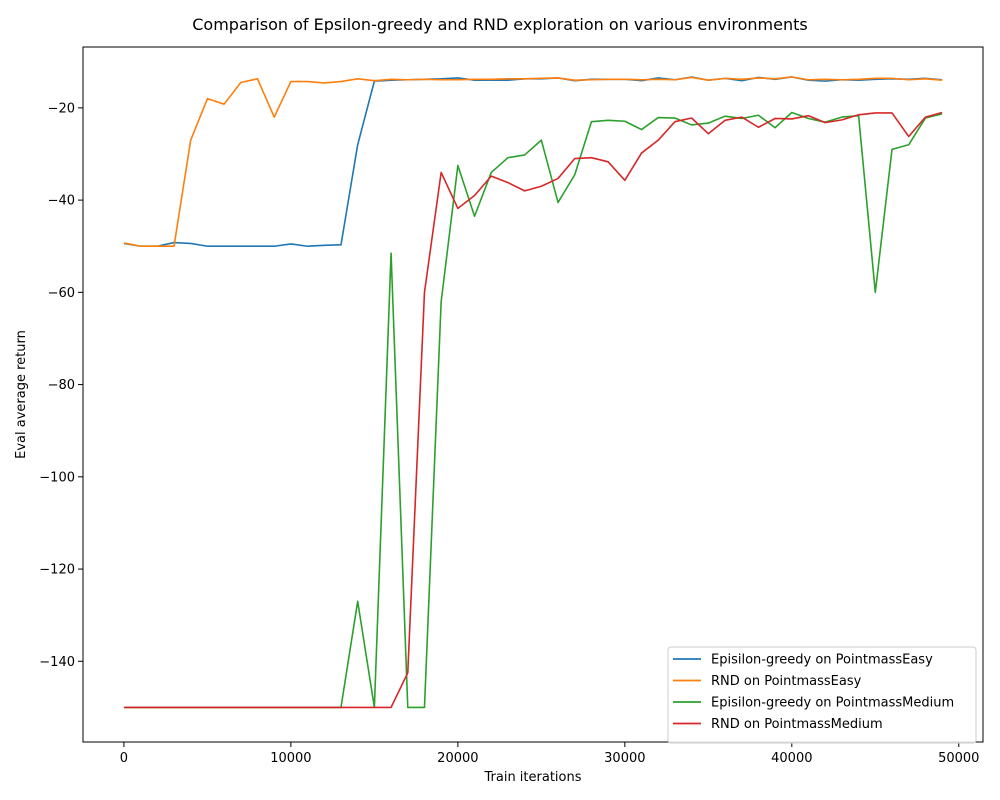 Image resolution: width=1000 pixels, height=800 pixels. What do you see at coordinates (124, 758) in the screenshot?
I see `x-tick-label: 0` at bounding box center [124, 758].